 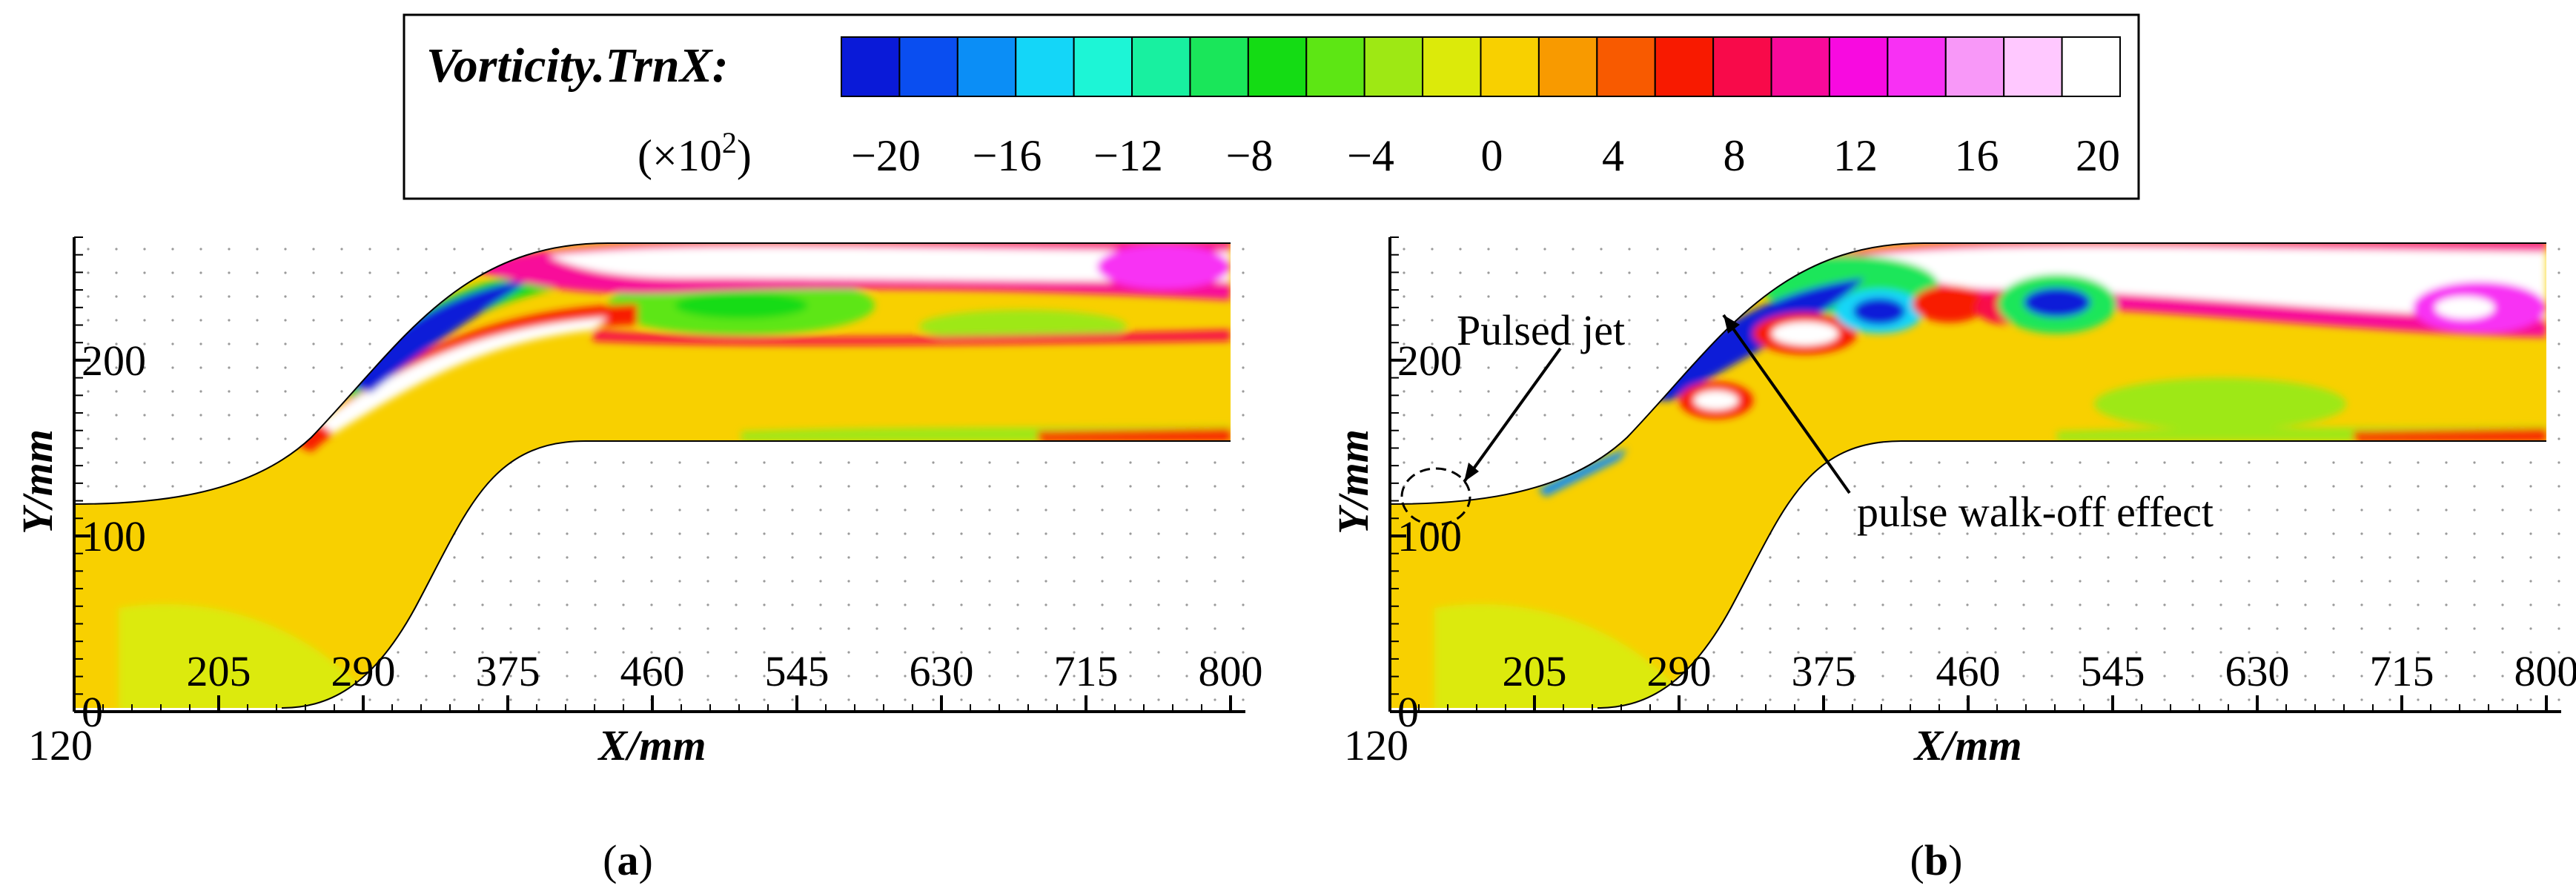 What do you see at coordinates (628, 860) in the screenshot?
I see `panel-a-caption: (a)` at bounding box center [628, 860].